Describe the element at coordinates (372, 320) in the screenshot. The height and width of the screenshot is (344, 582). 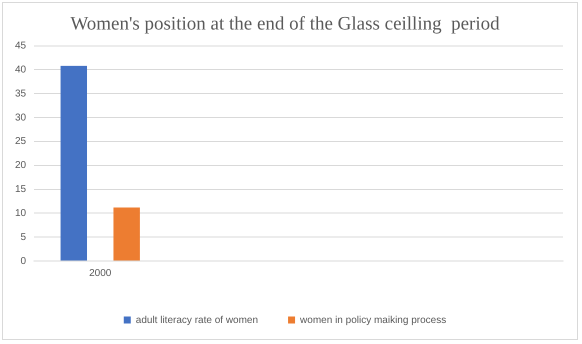
I see `legend-label: women in policy maiking process` at that location.